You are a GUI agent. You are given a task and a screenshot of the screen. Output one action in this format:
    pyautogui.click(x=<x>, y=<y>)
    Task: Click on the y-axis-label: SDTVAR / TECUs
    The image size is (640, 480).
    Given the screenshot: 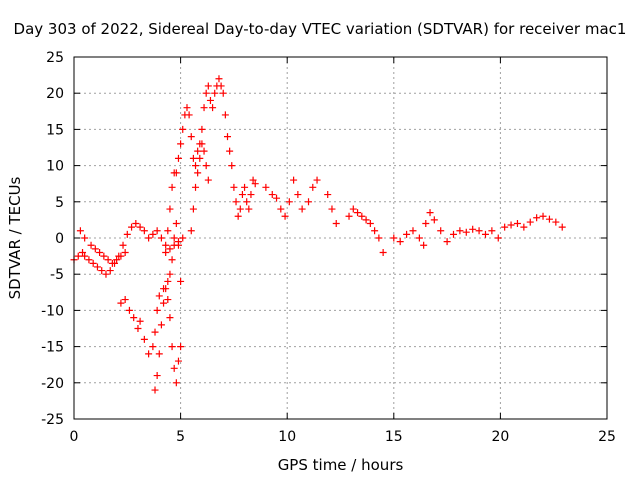 What is the action you would take?
    pyautogui.click(x=15, y=238)
    